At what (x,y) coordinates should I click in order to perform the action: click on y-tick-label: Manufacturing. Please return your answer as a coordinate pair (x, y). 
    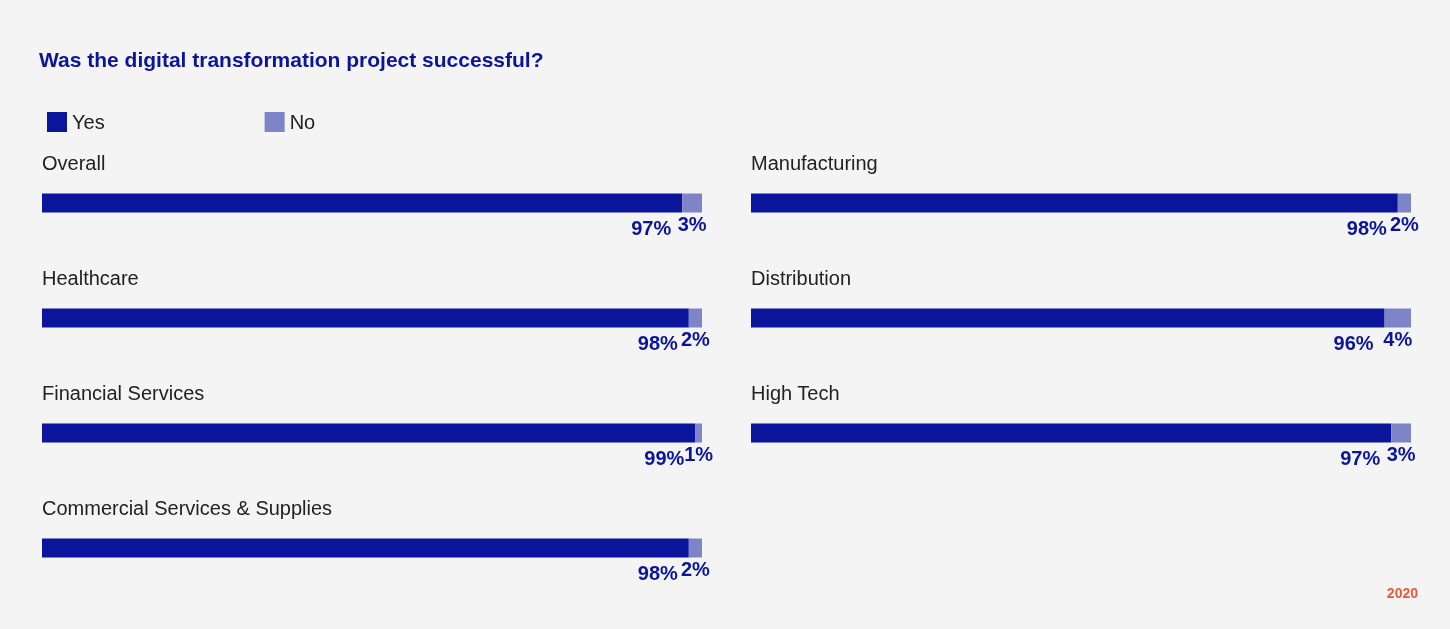
    Looking at the image, I should click on (814, 163).